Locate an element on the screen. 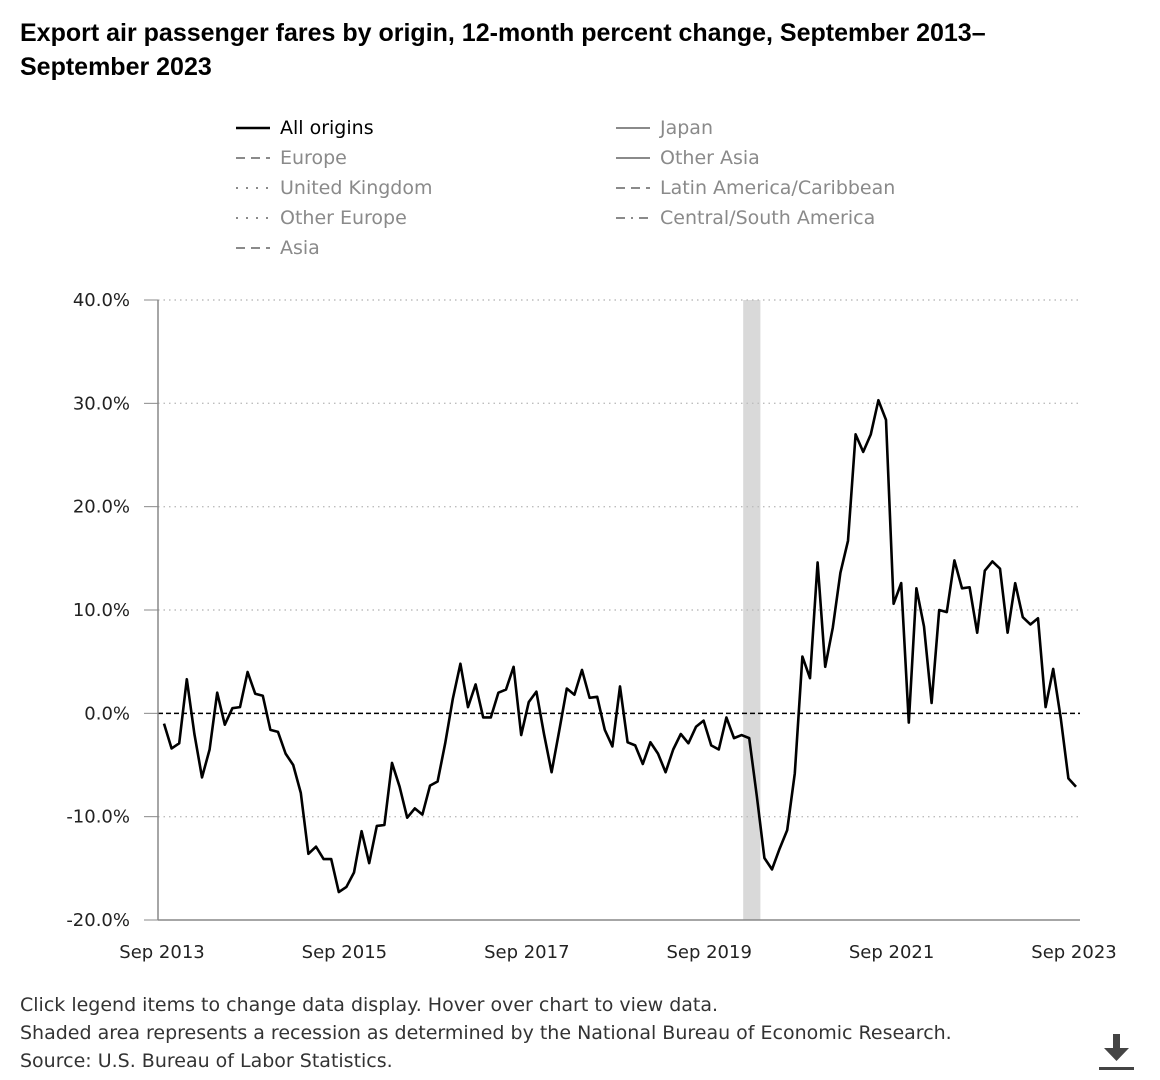 This screenshot has width=1160, height=1080. legend-item-united-kingdom: United Kingdom is located at coordinates (334, 188).